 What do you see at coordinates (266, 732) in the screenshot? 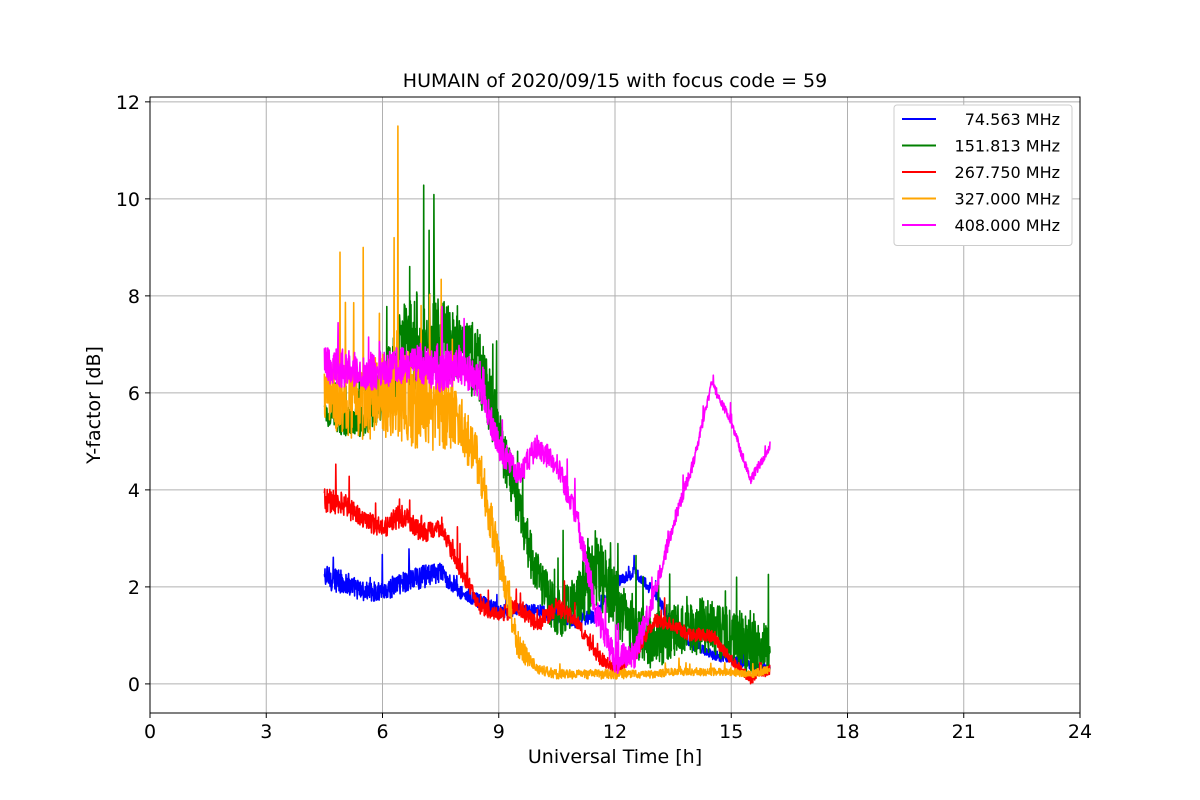
I see `x-tick-label: 3` at bounding box center [266, 732].